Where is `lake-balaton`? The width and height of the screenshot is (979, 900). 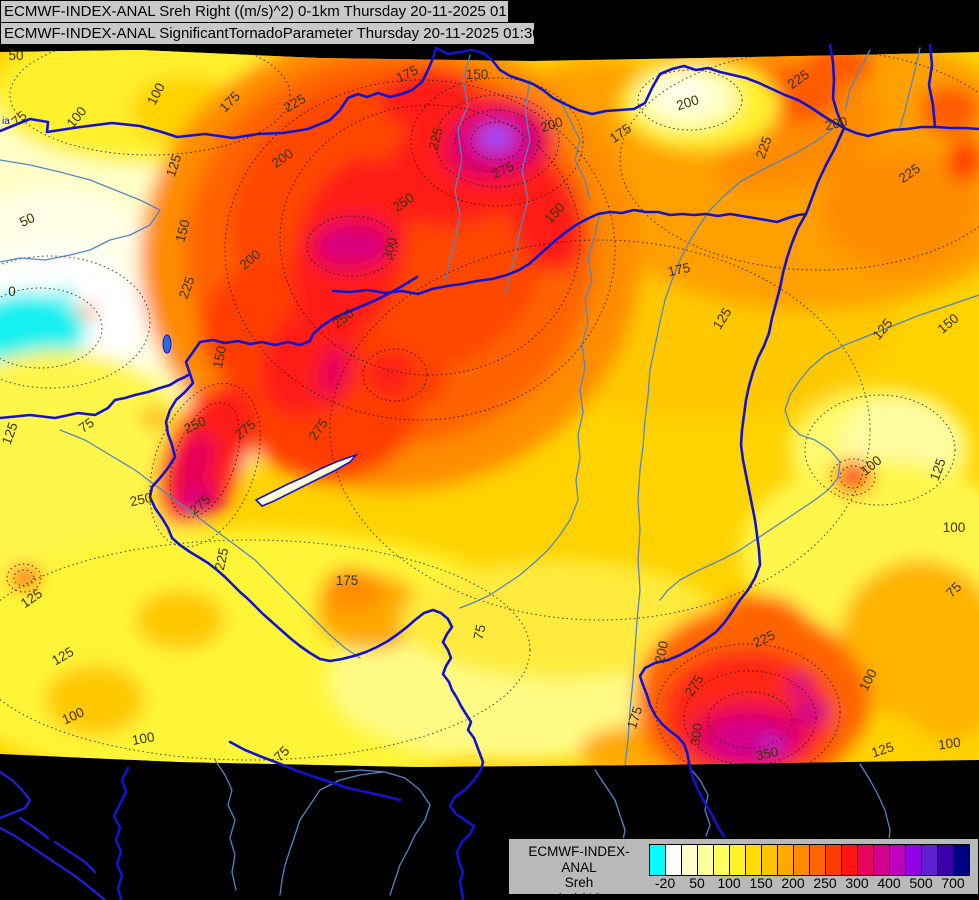 lake-balaton is located at coordinates (306, 480).